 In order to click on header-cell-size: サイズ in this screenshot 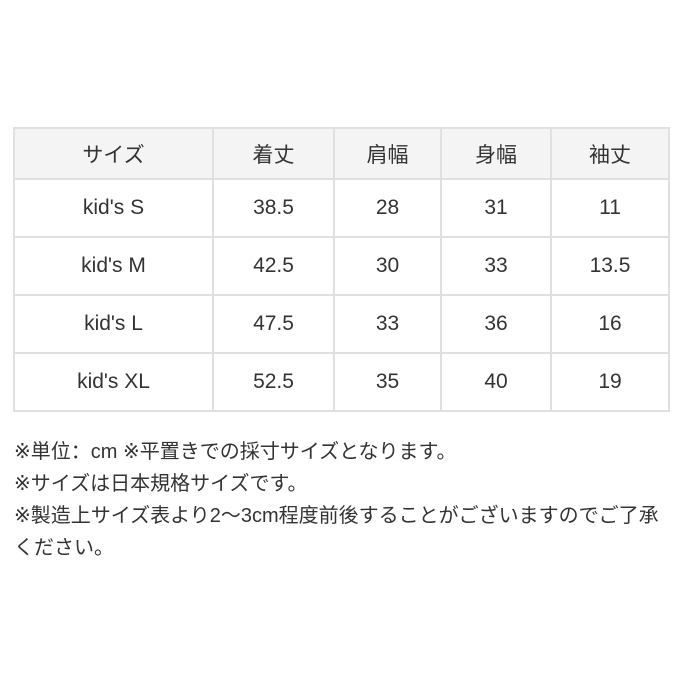, I will do `click(113, 153)`.